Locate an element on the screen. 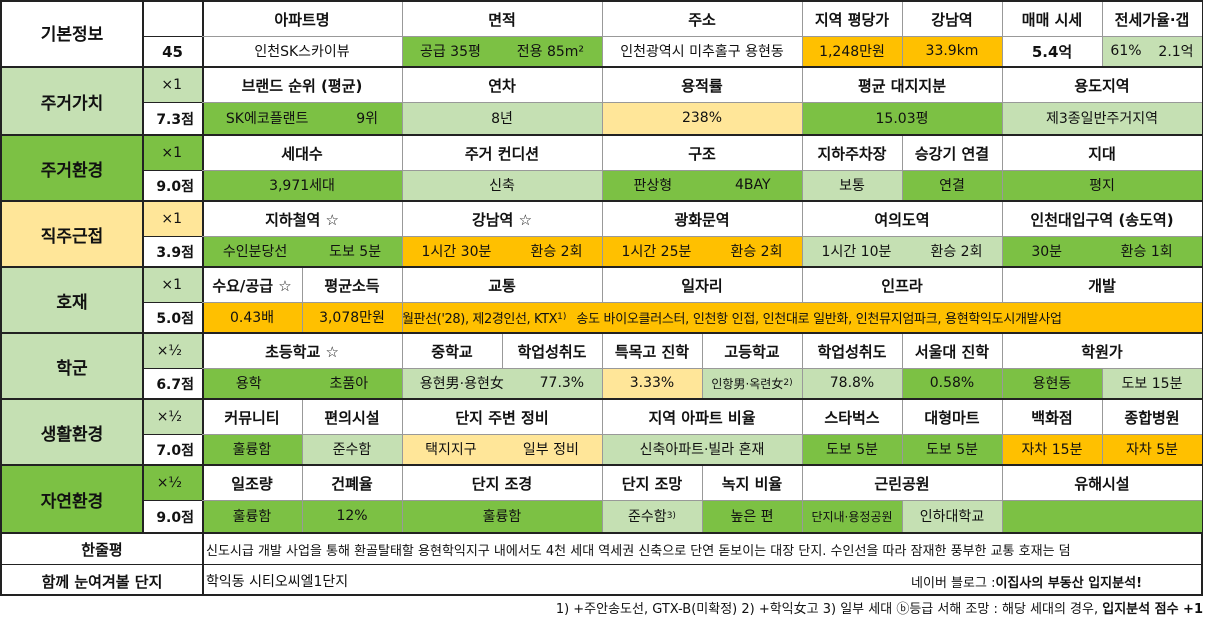 This screenshot has height=623, width=1207. convenience: 준수함 is located at coordinates (352, 449).